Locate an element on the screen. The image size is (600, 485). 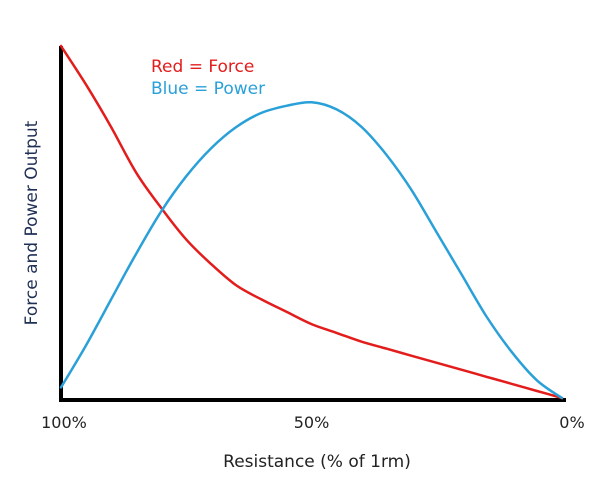
x-axis-title: Resistance (% of 1rm) is located at coordinates (317, 462).